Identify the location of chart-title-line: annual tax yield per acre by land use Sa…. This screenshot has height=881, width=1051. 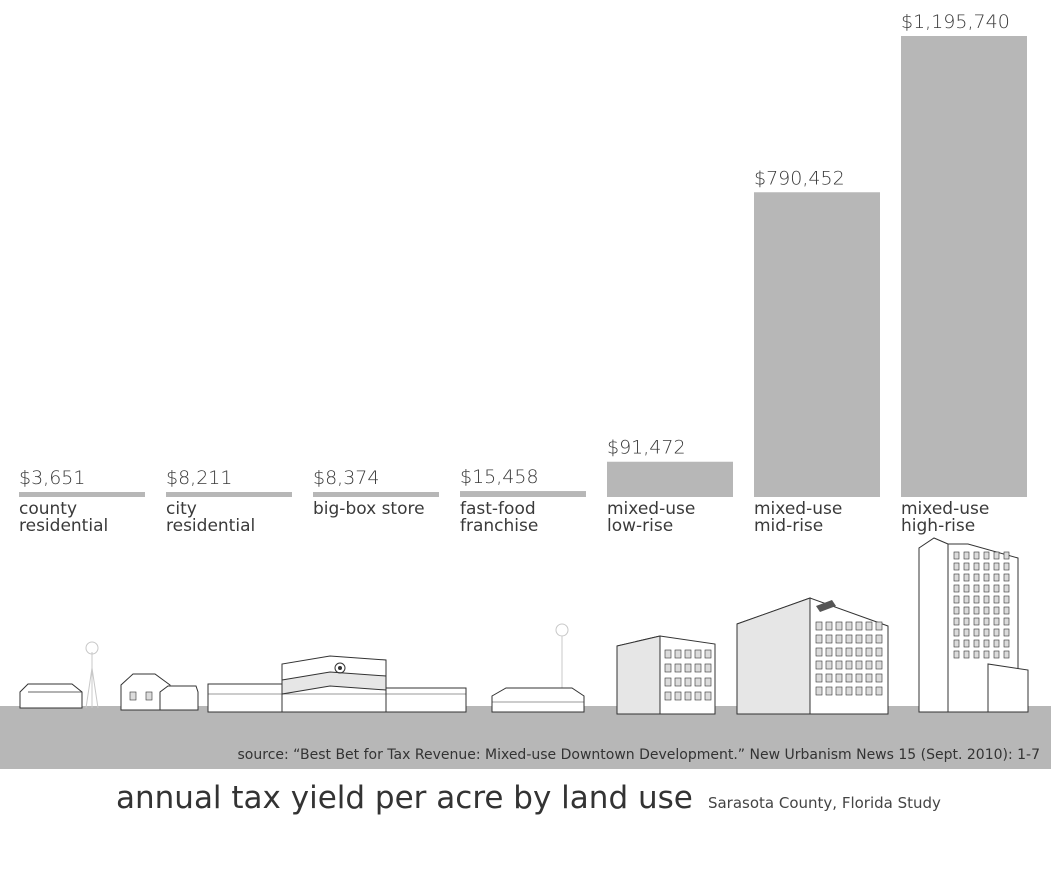
(528, 798).